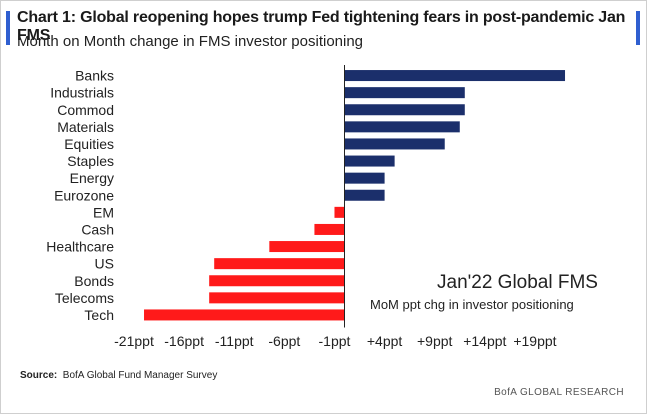 Image resolution: width=647 pixels, height=414 pixels. Describe the element at coordinates (364, 195) in the screenshot. I see `bar-eurozone` at that location.